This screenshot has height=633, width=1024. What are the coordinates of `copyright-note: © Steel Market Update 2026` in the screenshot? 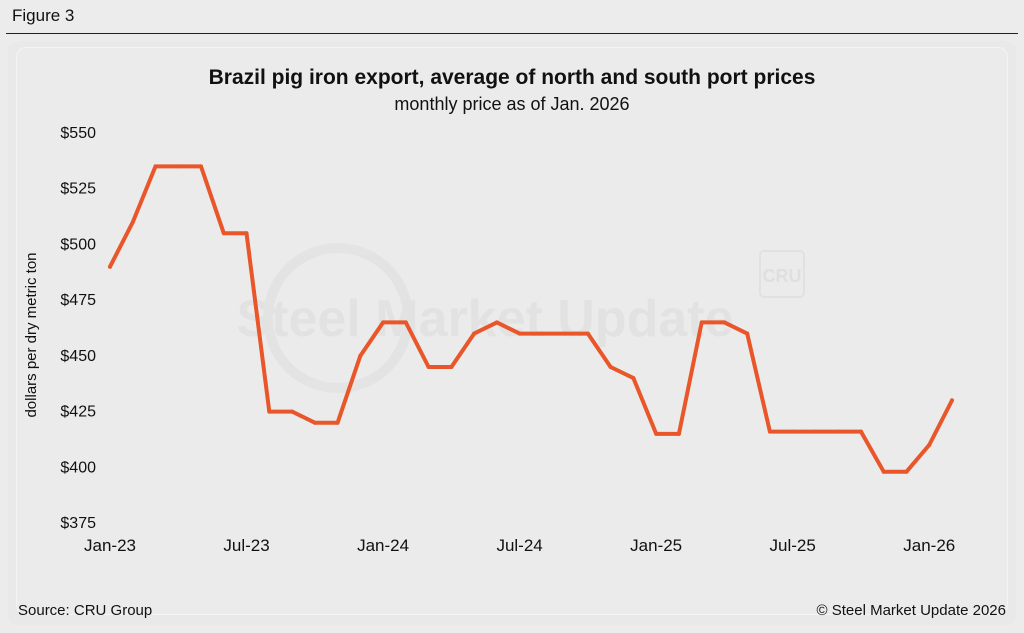 It's located at (911, 610).